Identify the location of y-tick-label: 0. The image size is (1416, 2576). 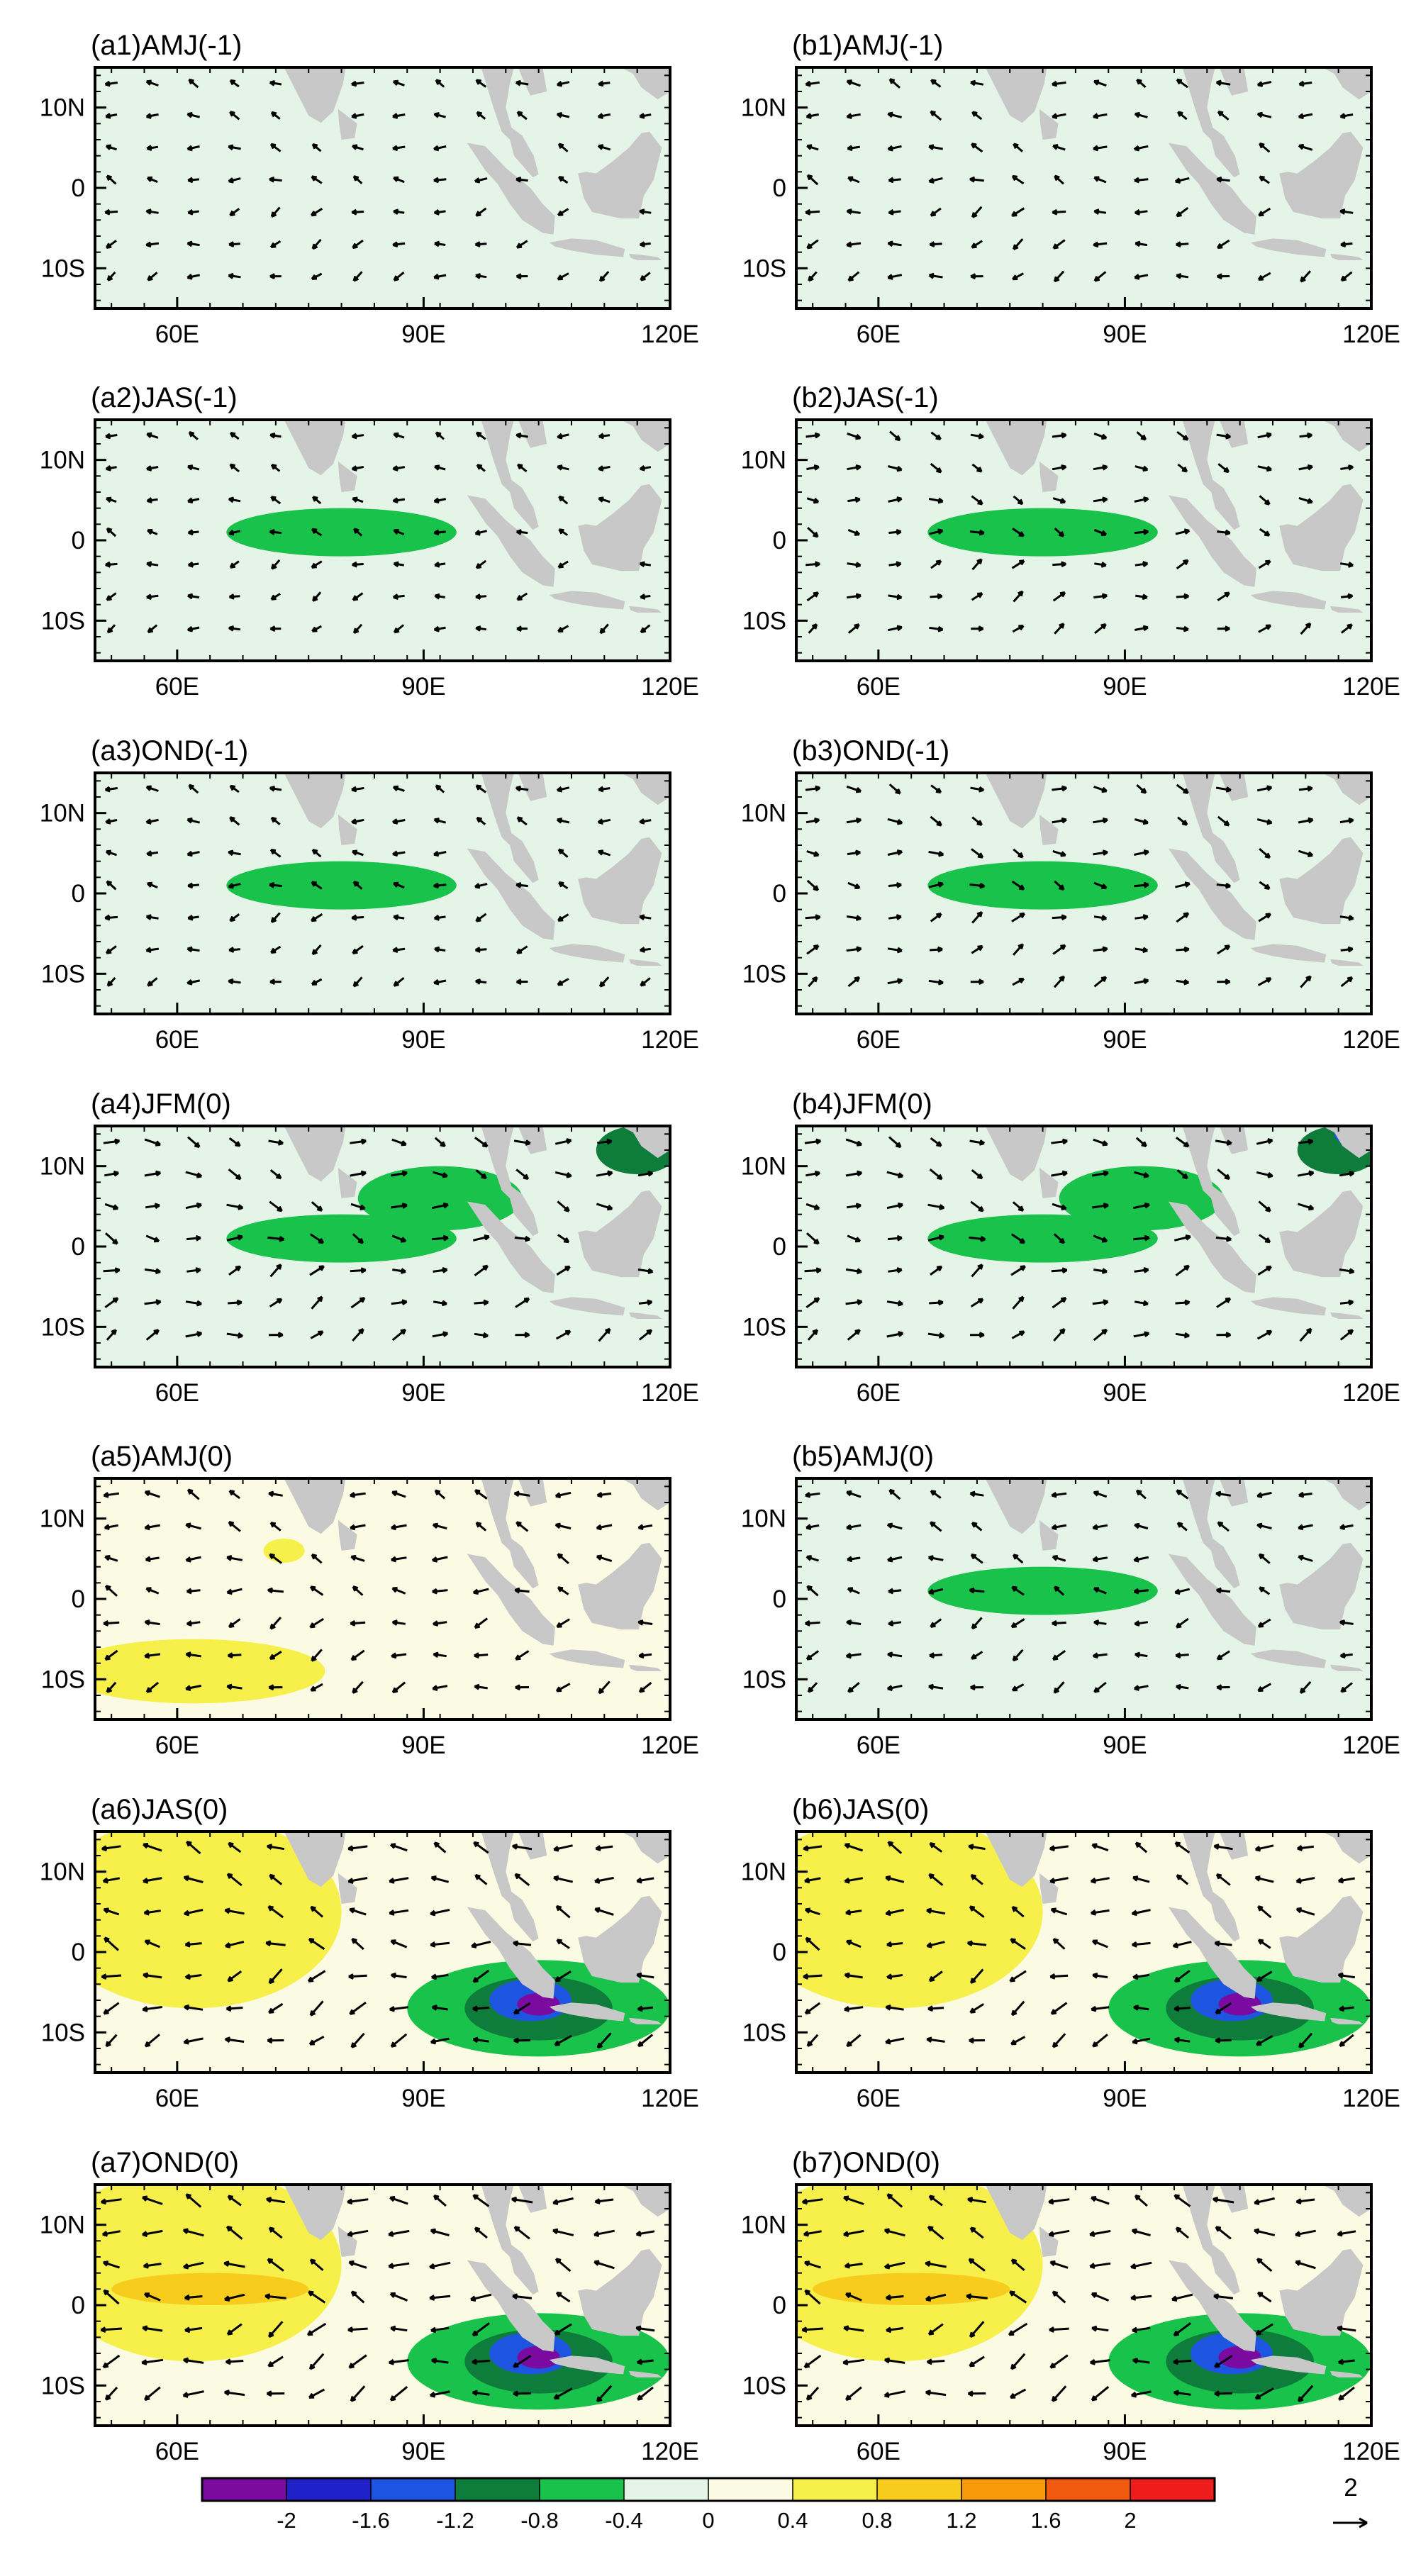
(78, 1247).